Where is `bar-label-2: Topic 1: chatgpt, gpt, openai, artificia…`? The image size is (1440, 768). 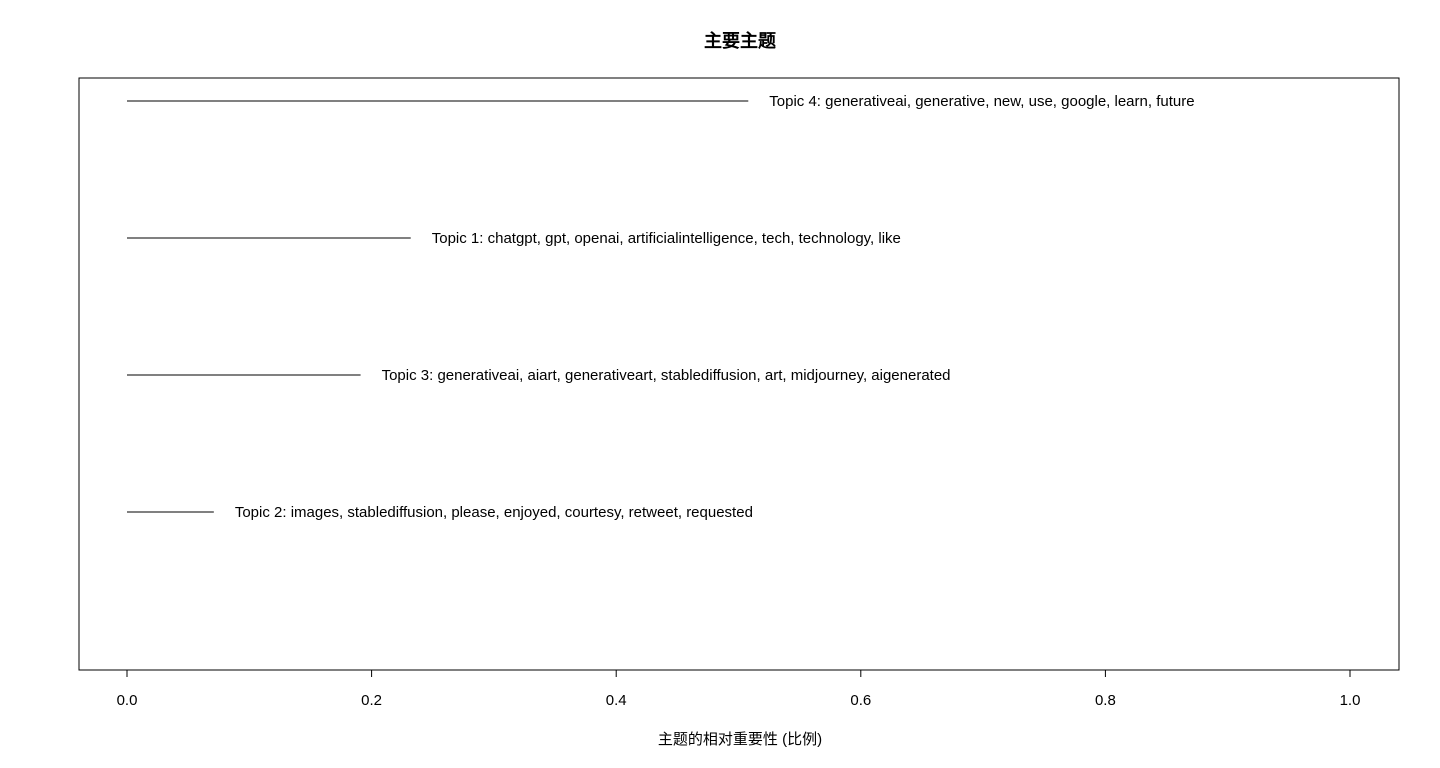 bar-label-2: Topic 1: chatgpt, gpt, openai, artificia… is located at coordinates (666, 238).